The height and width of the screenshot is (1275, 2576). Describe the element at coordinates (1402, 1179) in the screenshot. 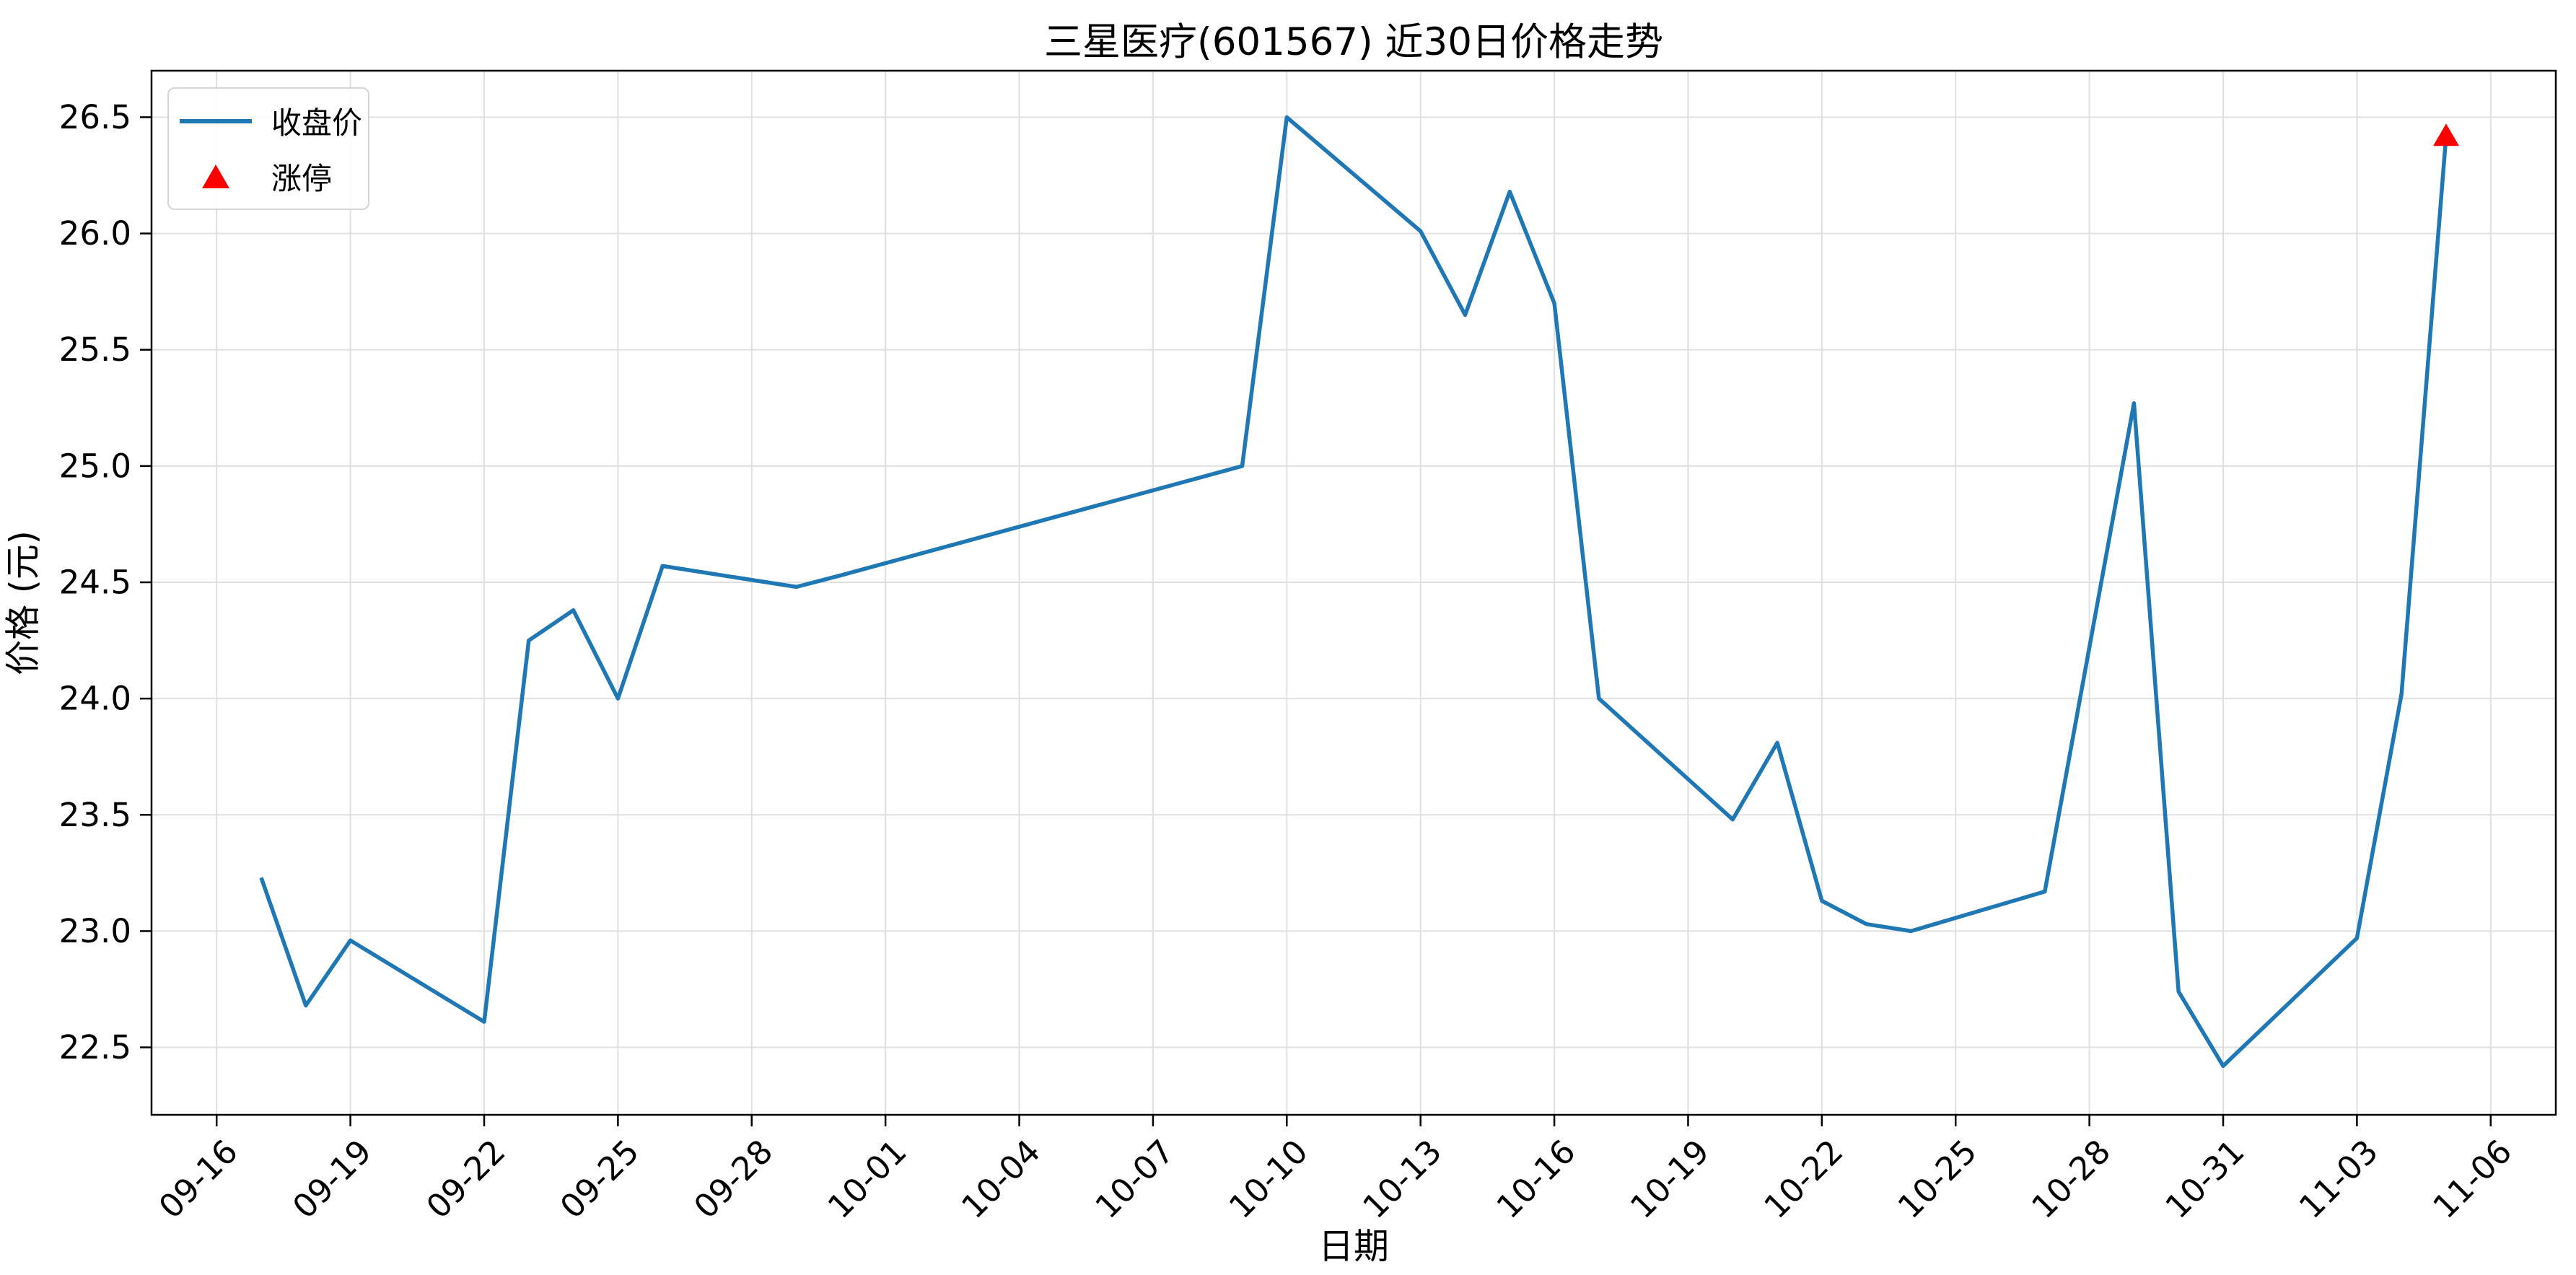

I see `x-tick-label: 10-13` at that location.